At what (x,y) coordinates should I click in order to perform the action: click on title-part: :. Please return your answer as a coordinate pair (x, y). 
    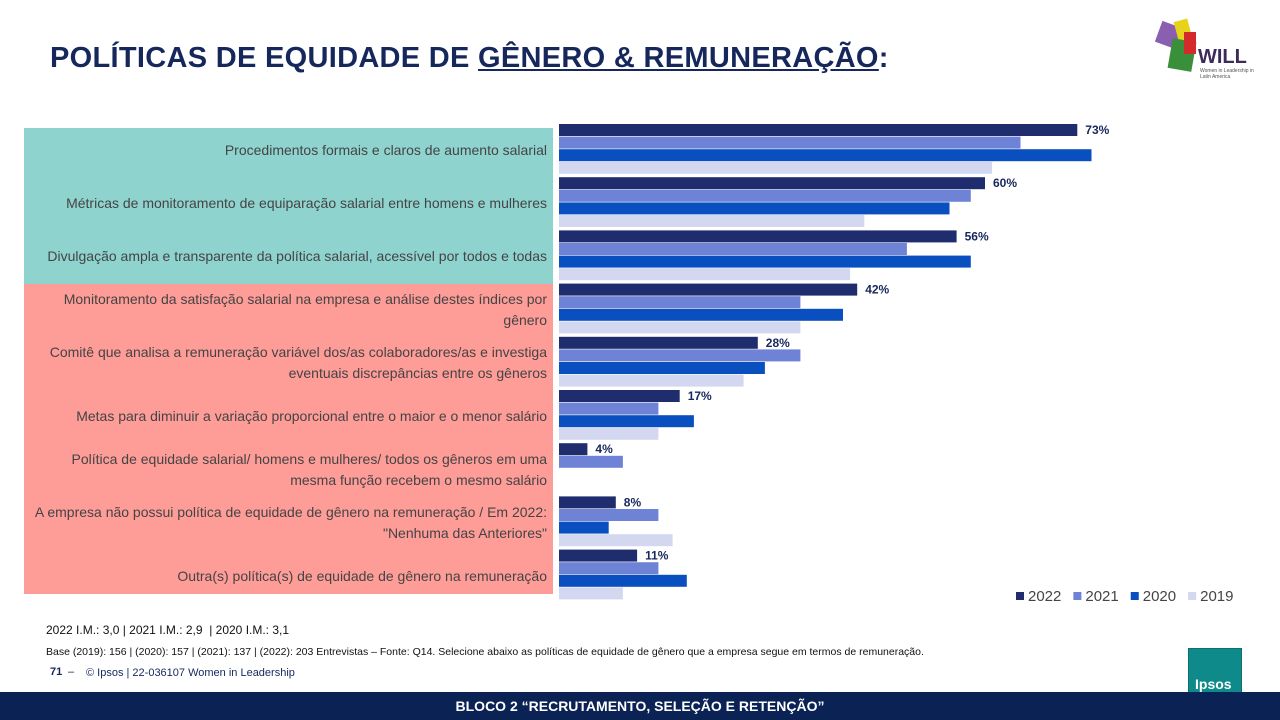
    Looking at the image, I should click on (883, 58).